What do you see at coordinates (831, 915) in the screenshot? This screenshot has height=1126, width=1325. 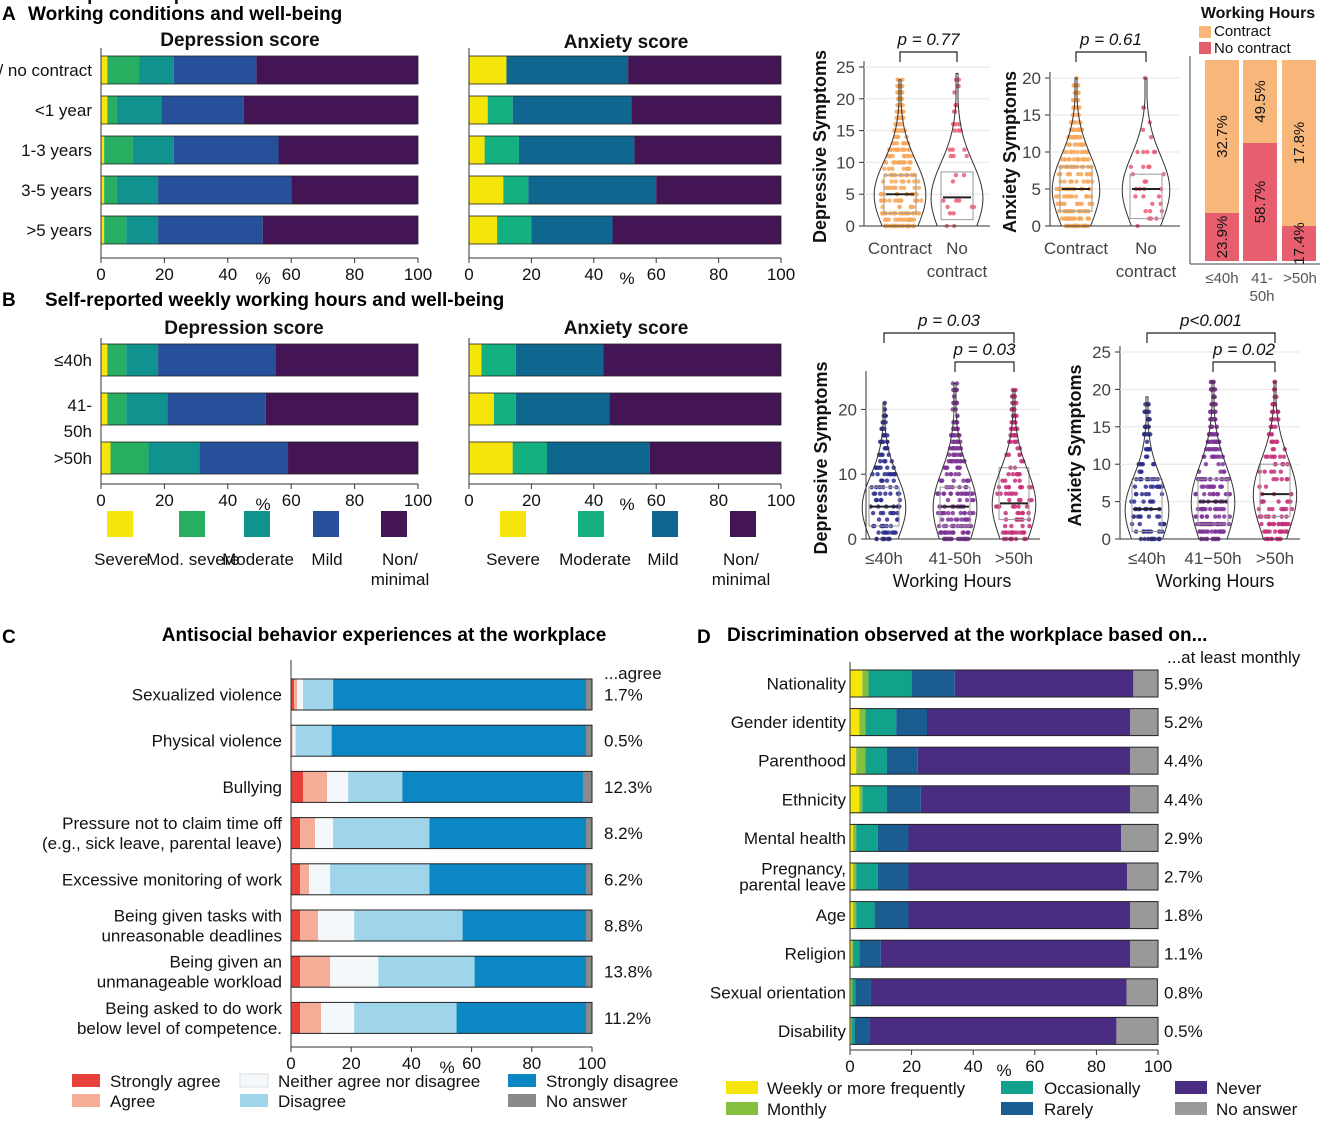 I see `category-label: Age` at bounding box center [831, 915].